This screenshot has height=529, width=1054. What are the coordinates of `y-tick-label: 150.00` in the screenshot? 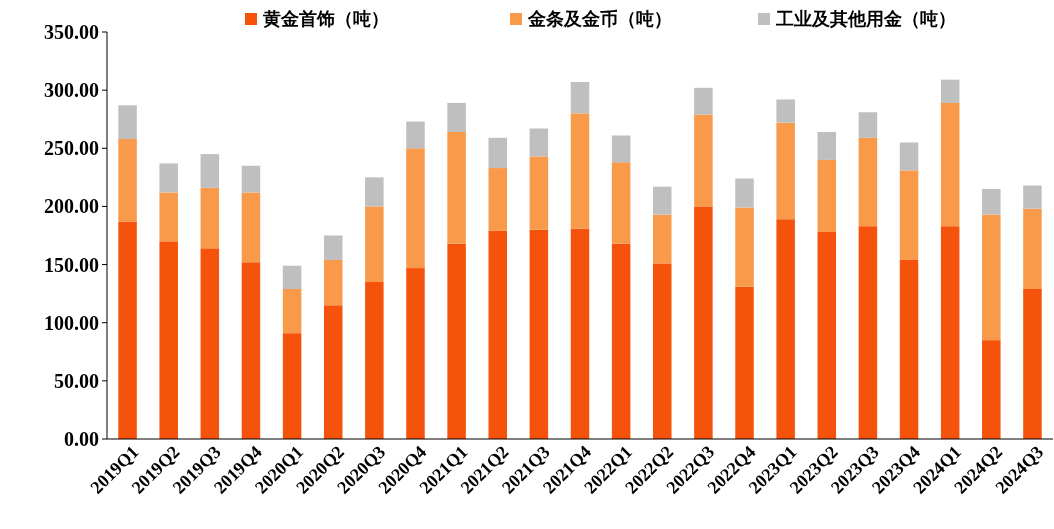 It's located at (71, 264).